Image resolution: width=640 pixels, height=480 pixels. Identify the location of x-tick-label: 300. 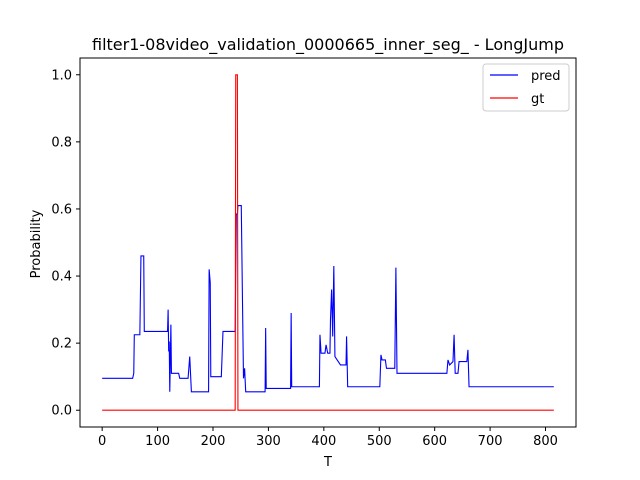
(268, 441).